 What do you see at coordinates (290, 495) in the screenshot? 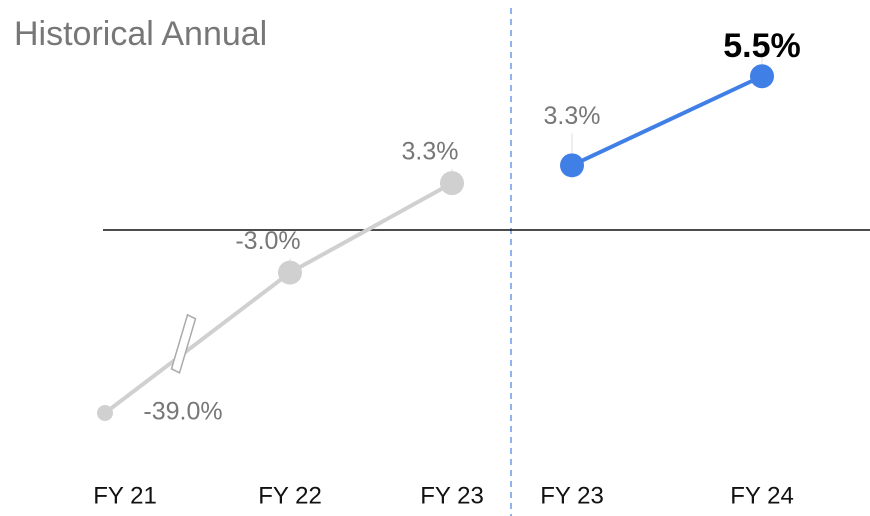
I see `x-tick-label: FY 22` at bounding box center [290, 495].